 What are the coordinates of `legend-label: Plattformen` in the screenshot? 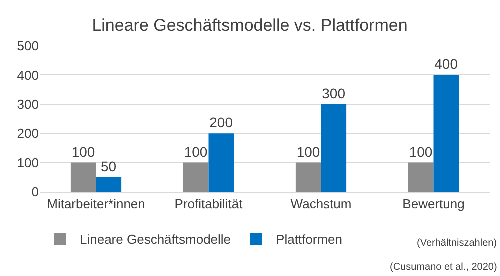 It's located at (309, 240).